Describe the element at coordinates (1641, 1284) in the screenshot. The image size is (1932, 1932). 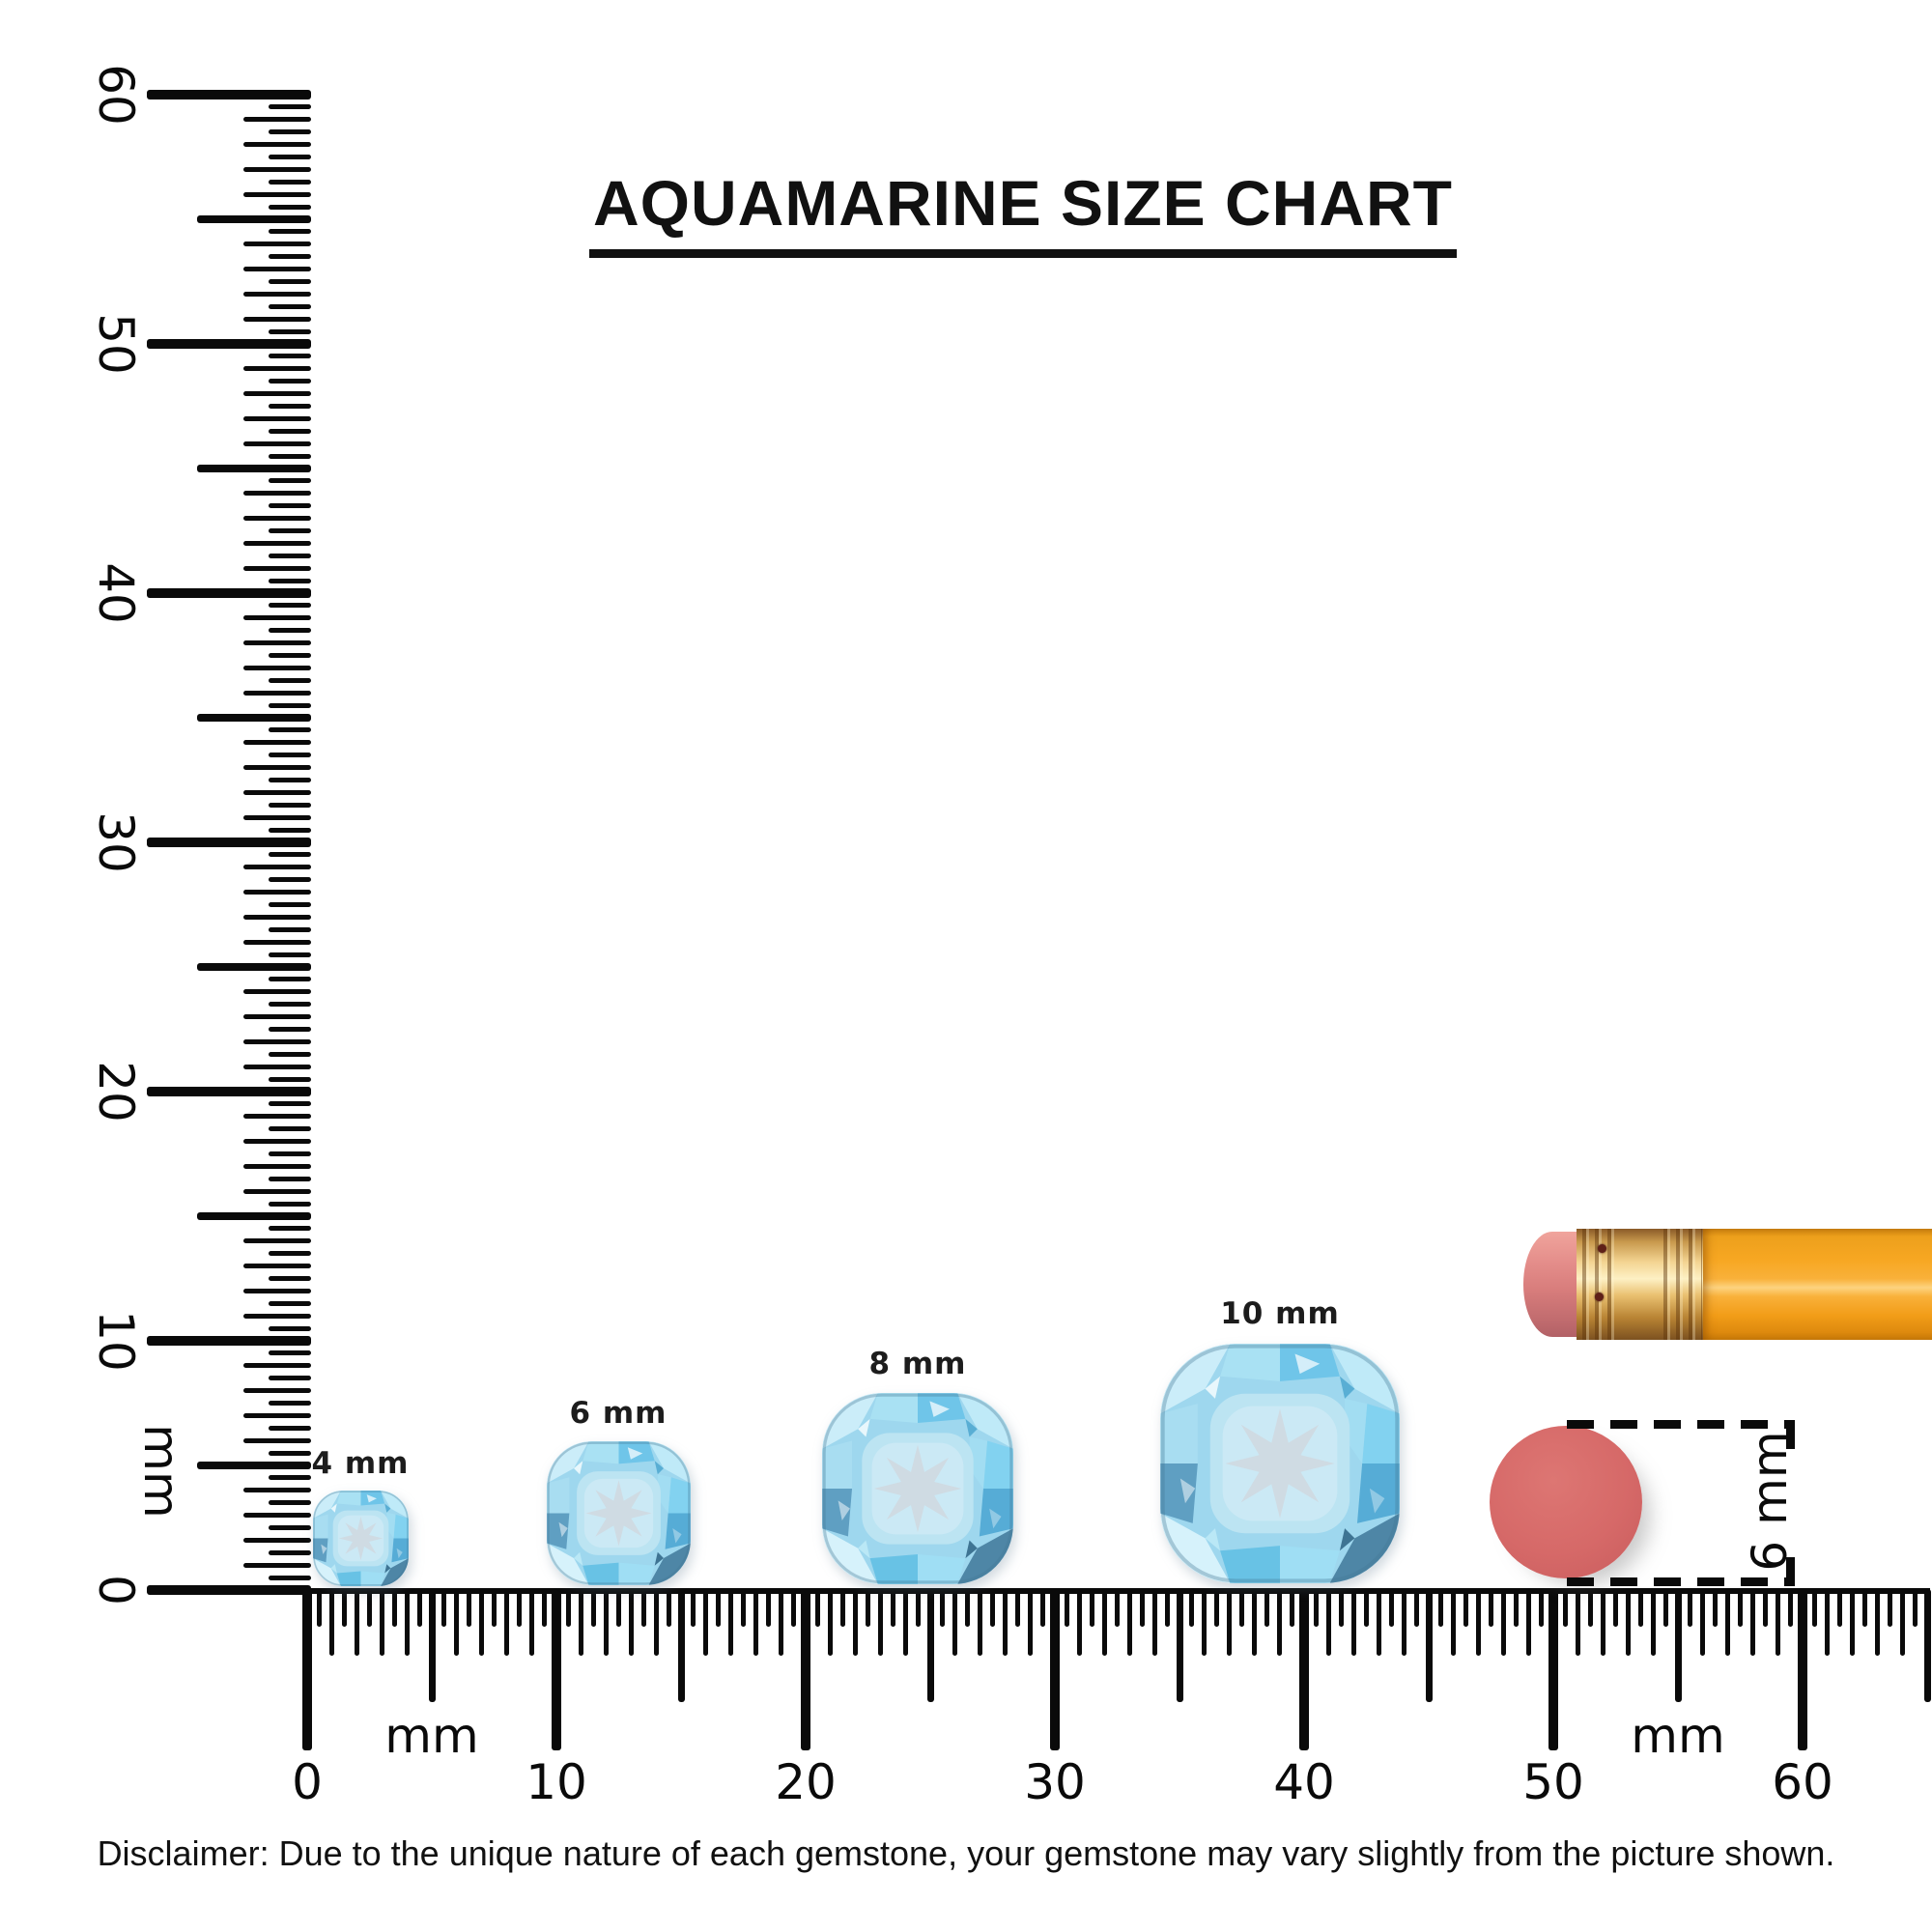
I see `pencil-ferrule` at that location.